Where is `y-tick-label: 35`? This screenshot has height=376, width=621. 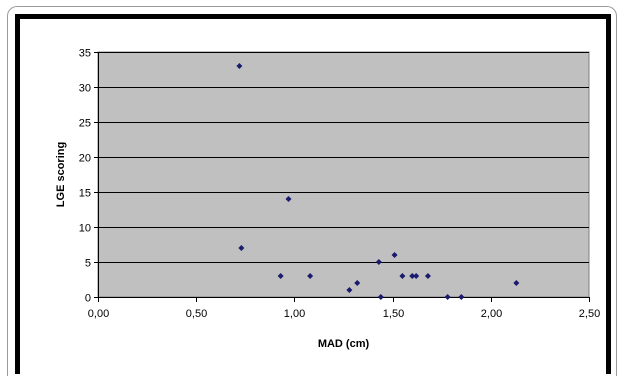 y-tick-label: 35 is located at coordinates (85, 54).